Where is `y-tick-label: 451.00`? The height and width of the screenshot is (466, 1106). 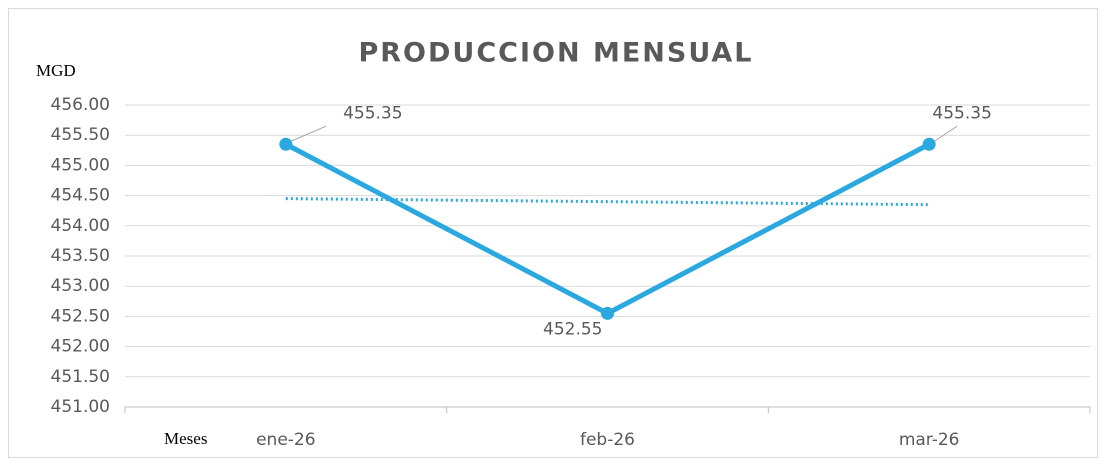
y-tick-label: 451.00 is located at coordinates (80, 407).